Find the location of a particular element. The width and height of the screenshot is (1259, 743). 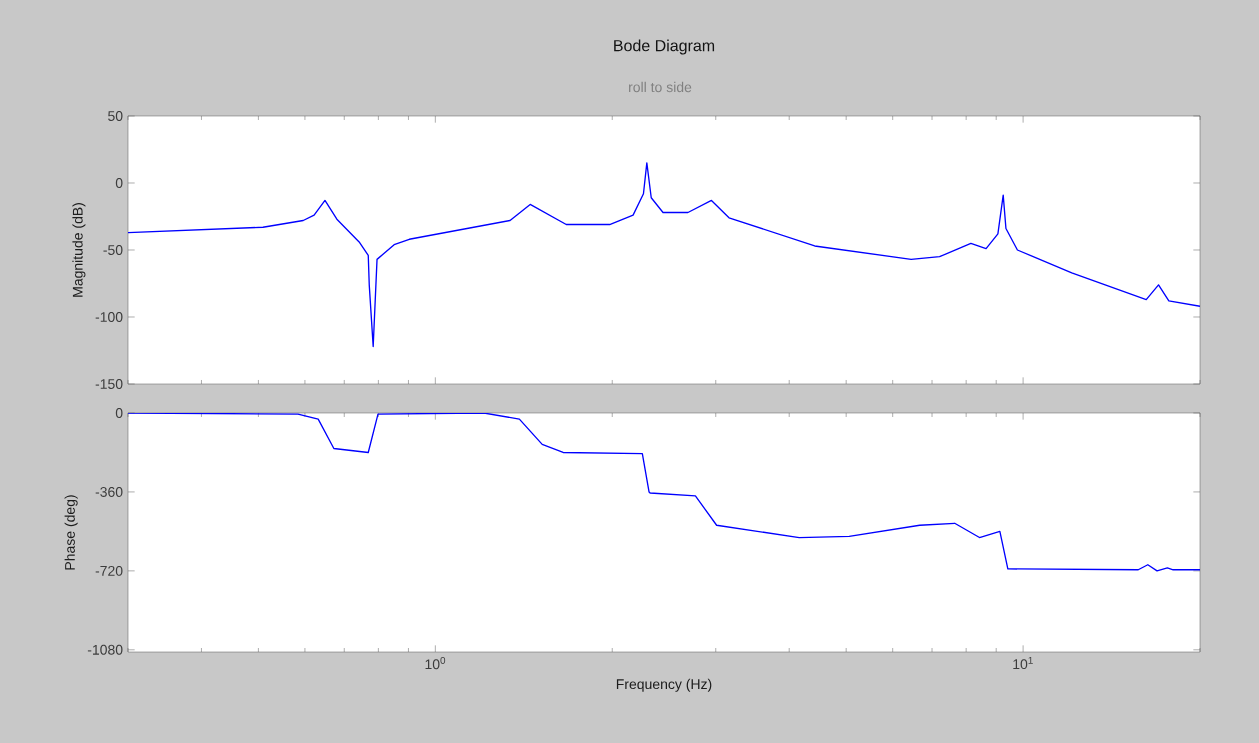

y-tick-label: -360 is located at coordinates (109, 491).